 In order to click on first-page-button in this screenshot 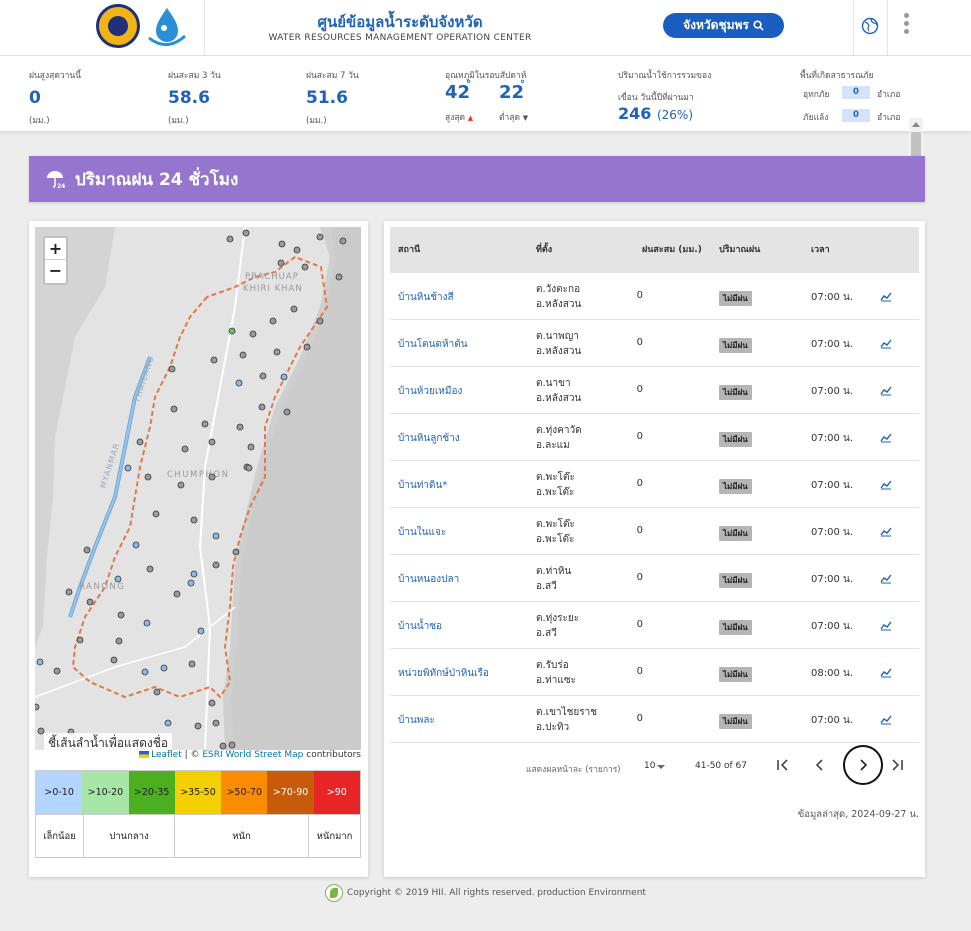, I will do `click(783, 765)`.